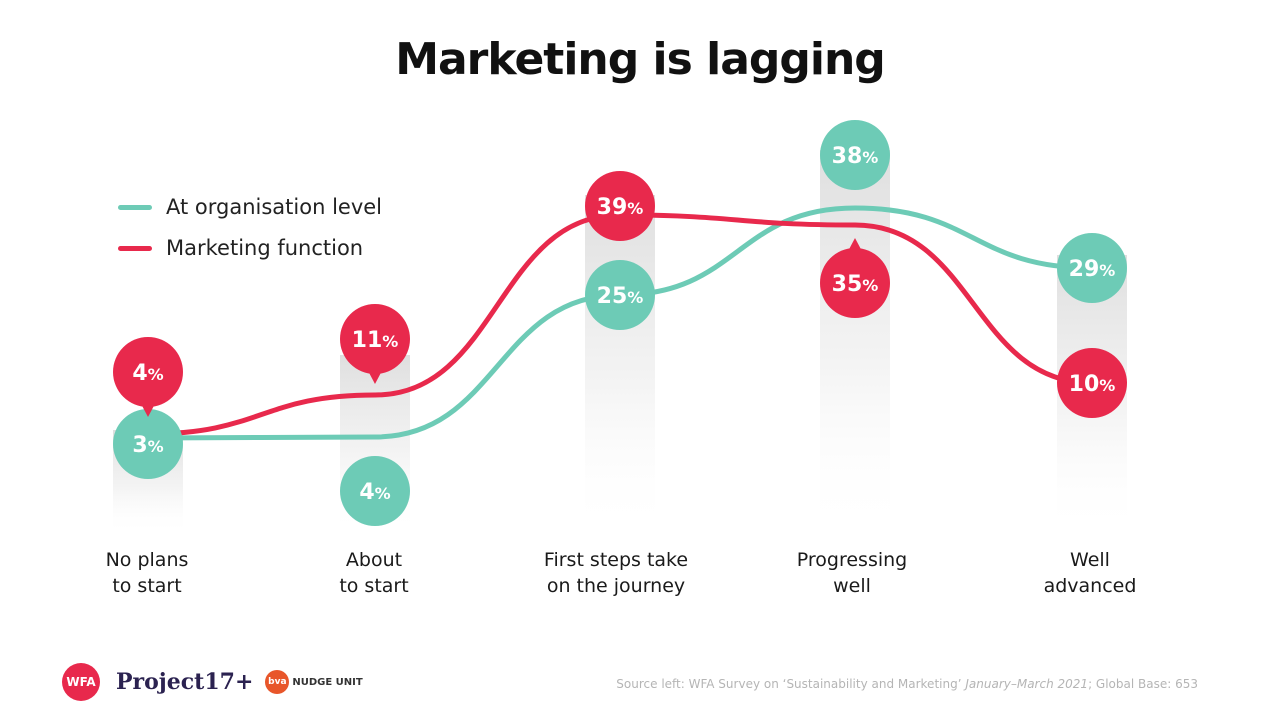 The image size is (1280, 720). What do you see at coordinates (135, 248) in the screenshot?
I see `legend-swatch-marketing` at bounding box center [135, 248].